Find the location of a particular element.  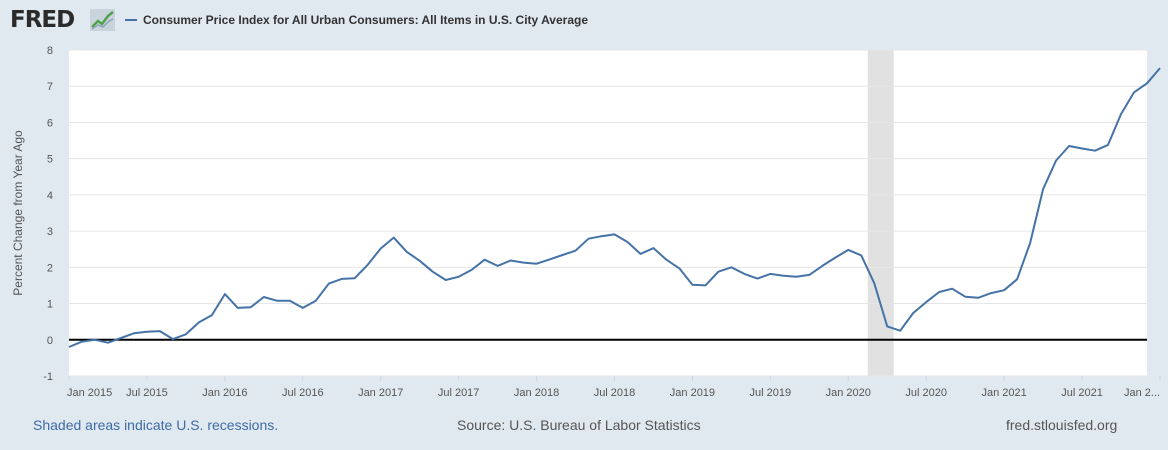

x-tick-label: Jan 2019 is located at coordinates (692, 393).